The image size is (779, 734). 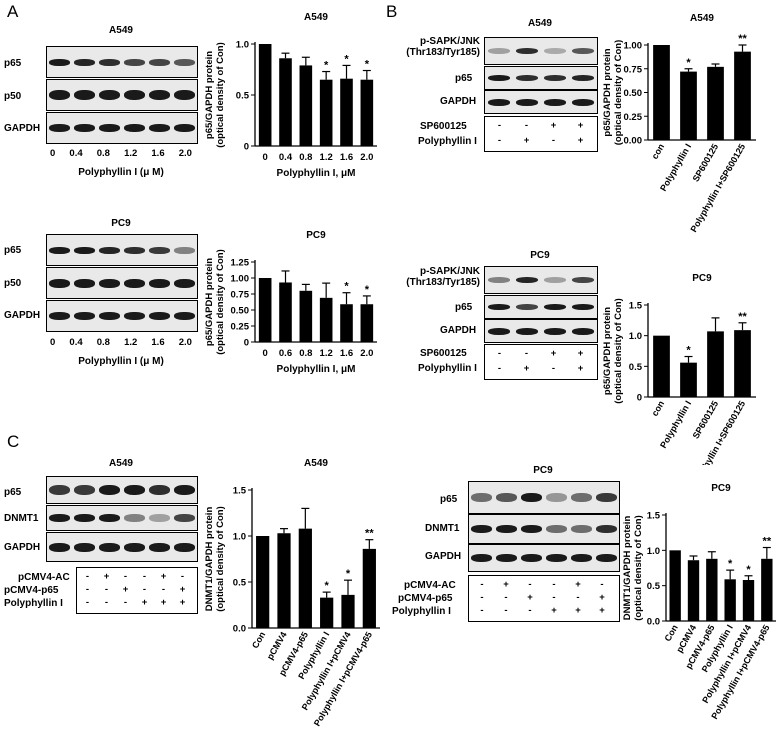 I want to click on blot-title-b-pc9: PC9, so click(x=540, y=255).